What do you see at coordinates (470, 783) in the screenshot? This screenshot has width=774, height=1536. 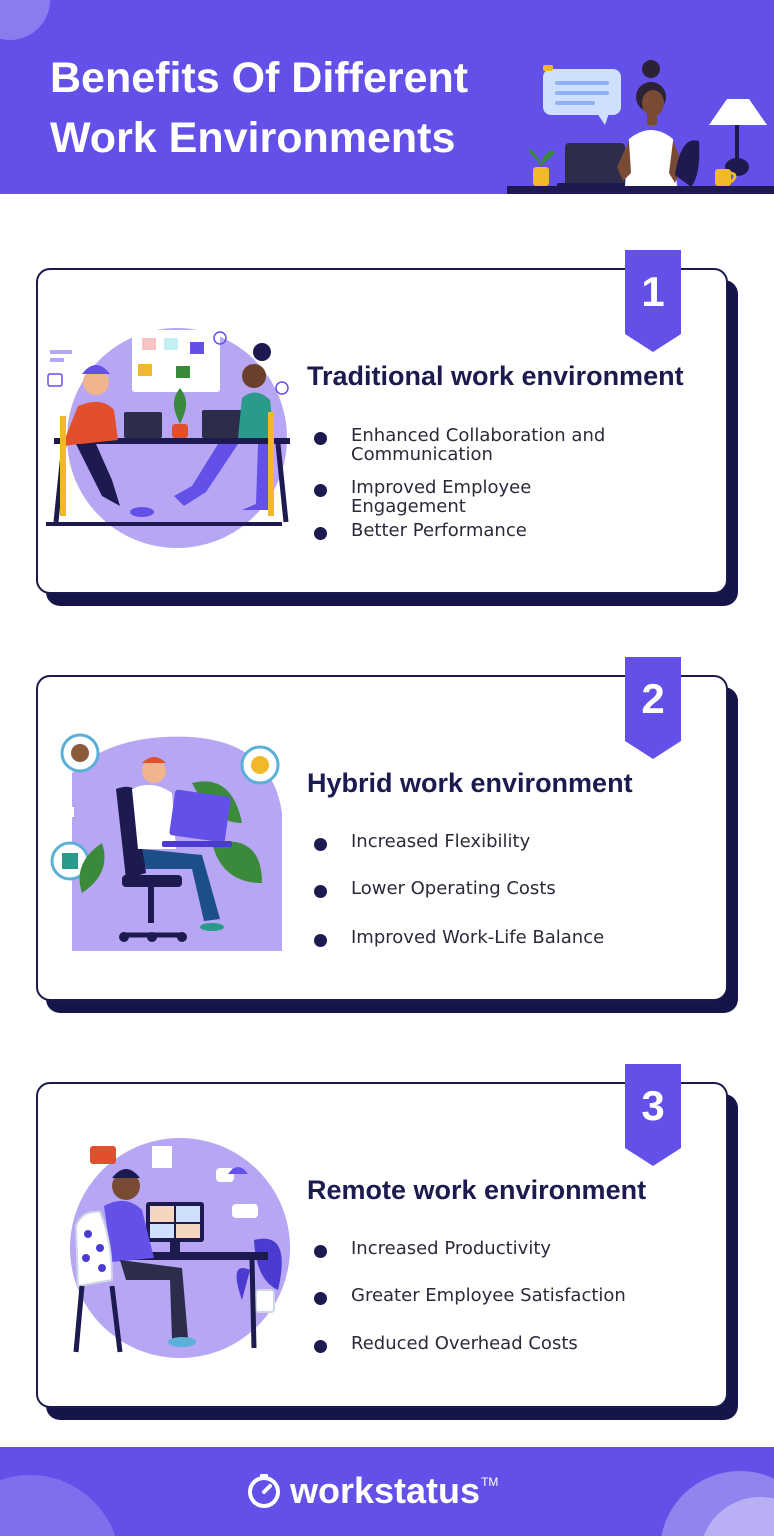 I see `section-title: Hybrid work environment` at bounding box center [470, 783].